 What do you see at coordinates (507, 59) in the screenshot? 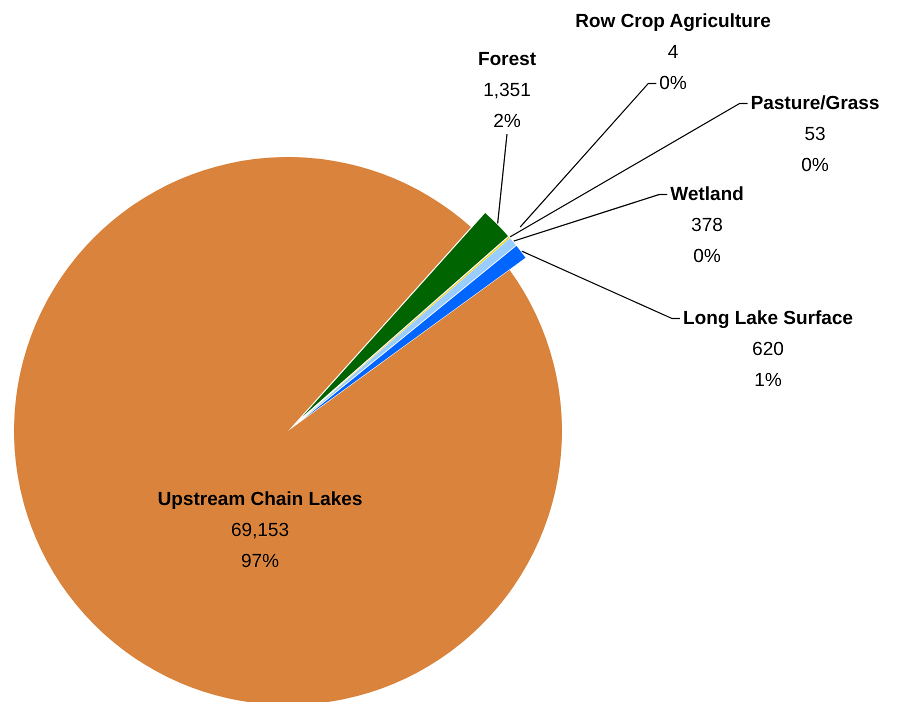
I see `slice-label: Forest` at bounding box center [507, 59].